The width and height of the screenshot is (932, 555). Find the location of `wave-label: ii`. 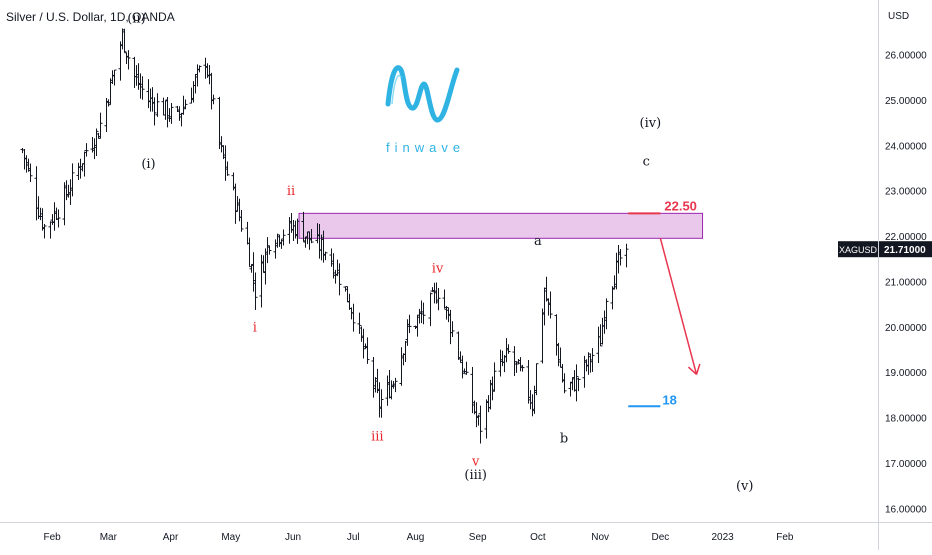

wave-label: ii is located at coordinates (291, 191).